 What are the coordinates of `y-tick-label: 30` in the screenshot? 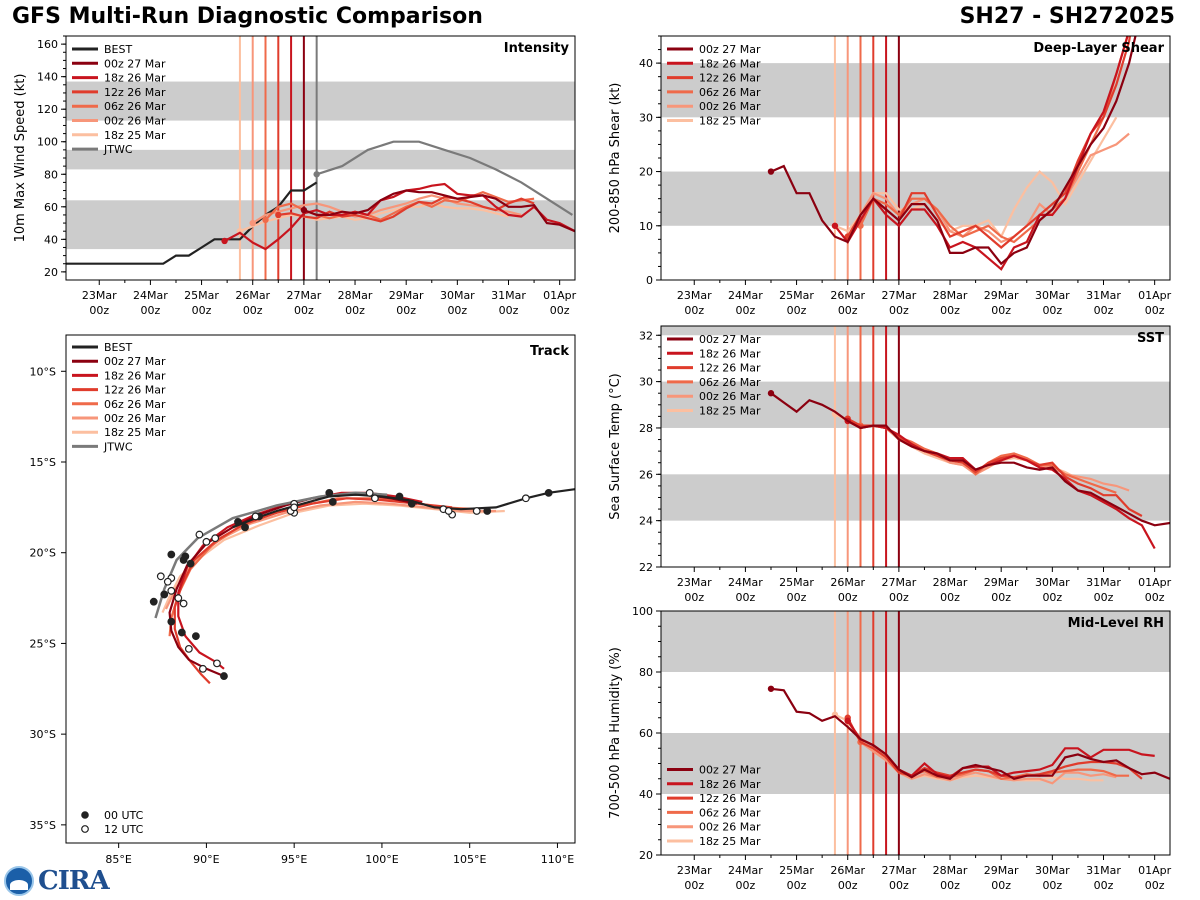 It's located at (646, 382).